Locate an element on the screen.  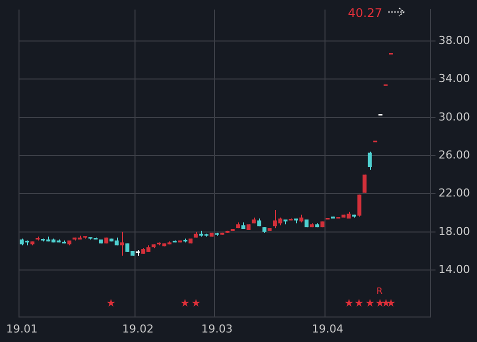
y-tick-label: 26.00 is located at coordinates (454, 155).